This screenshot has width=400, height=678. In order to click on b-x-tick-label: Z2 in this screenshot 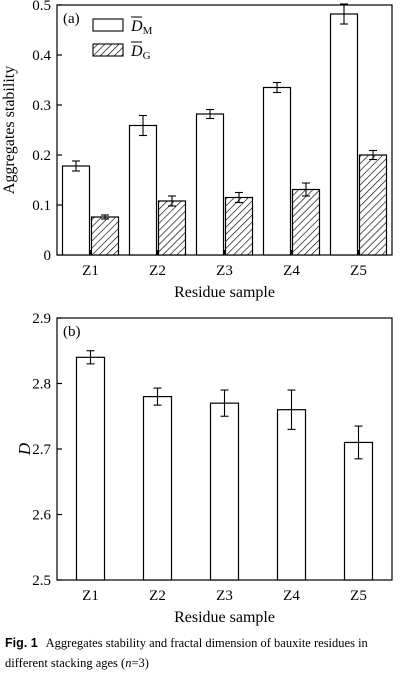, I will do `click(157, 596)`.